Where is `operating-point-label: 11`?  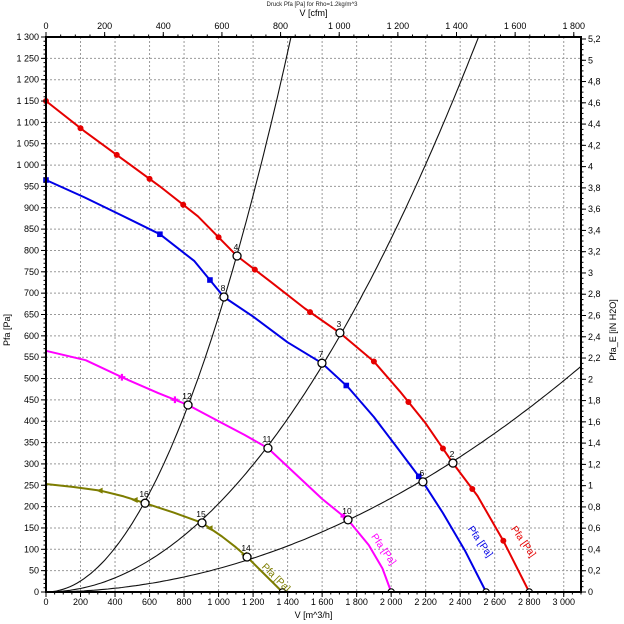 operating-point-label: 11 is located at coordinates (267, 439).